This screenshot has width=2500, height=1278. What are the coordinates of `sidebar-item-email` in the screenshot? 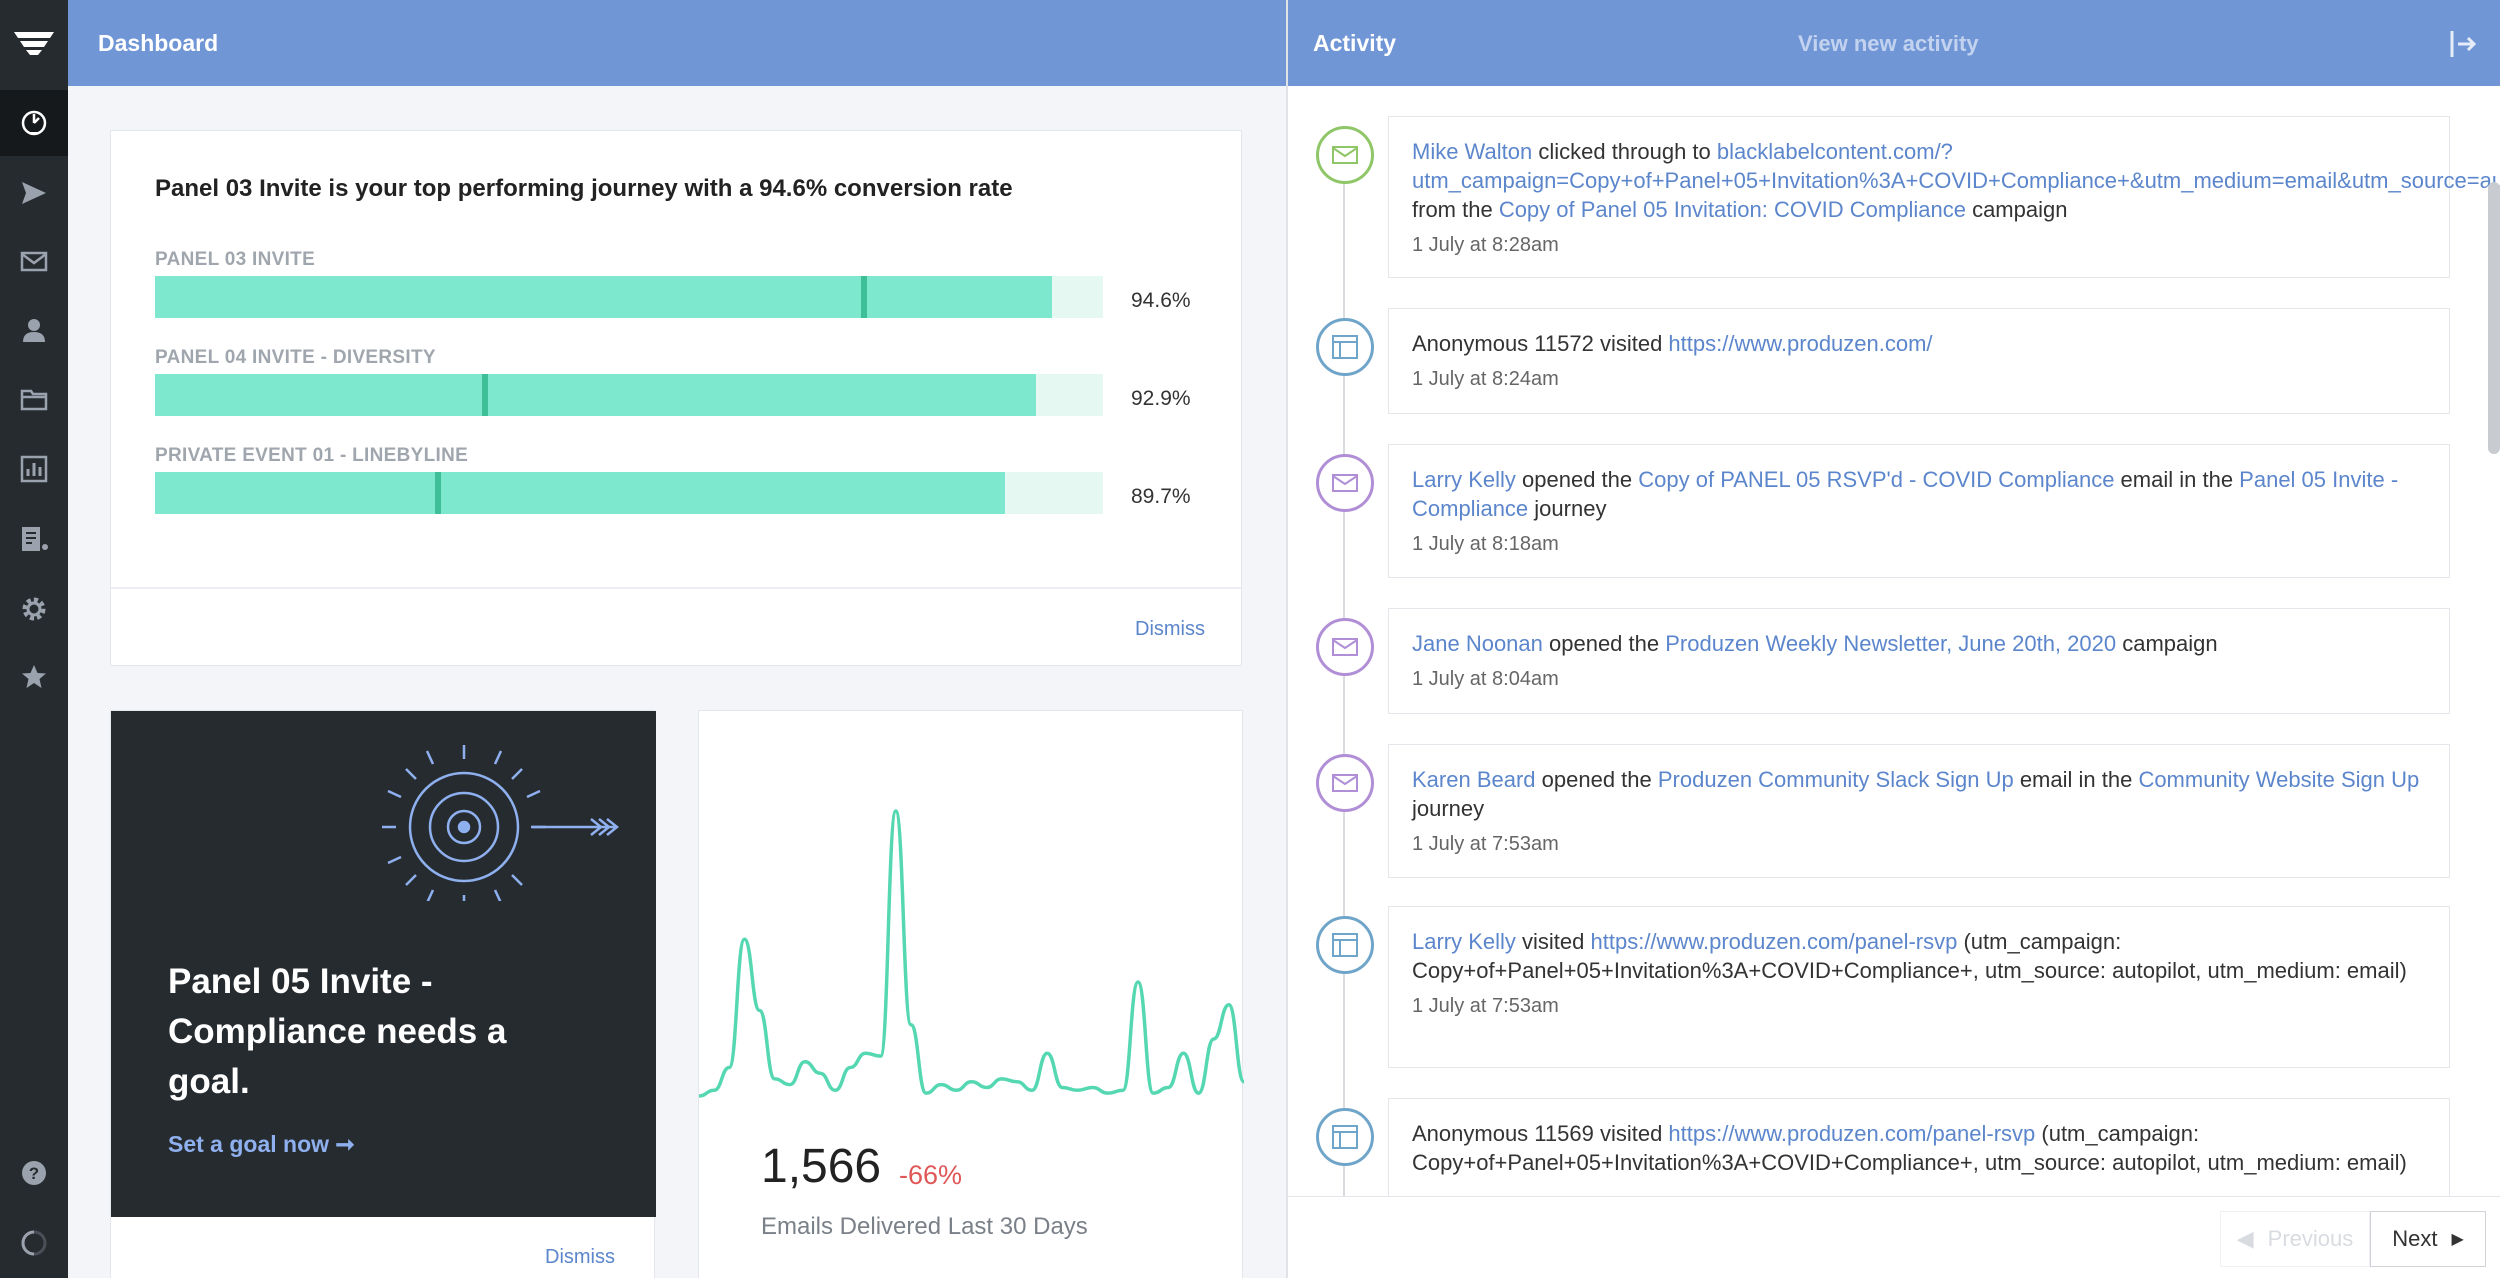 It's located at (34, 261).